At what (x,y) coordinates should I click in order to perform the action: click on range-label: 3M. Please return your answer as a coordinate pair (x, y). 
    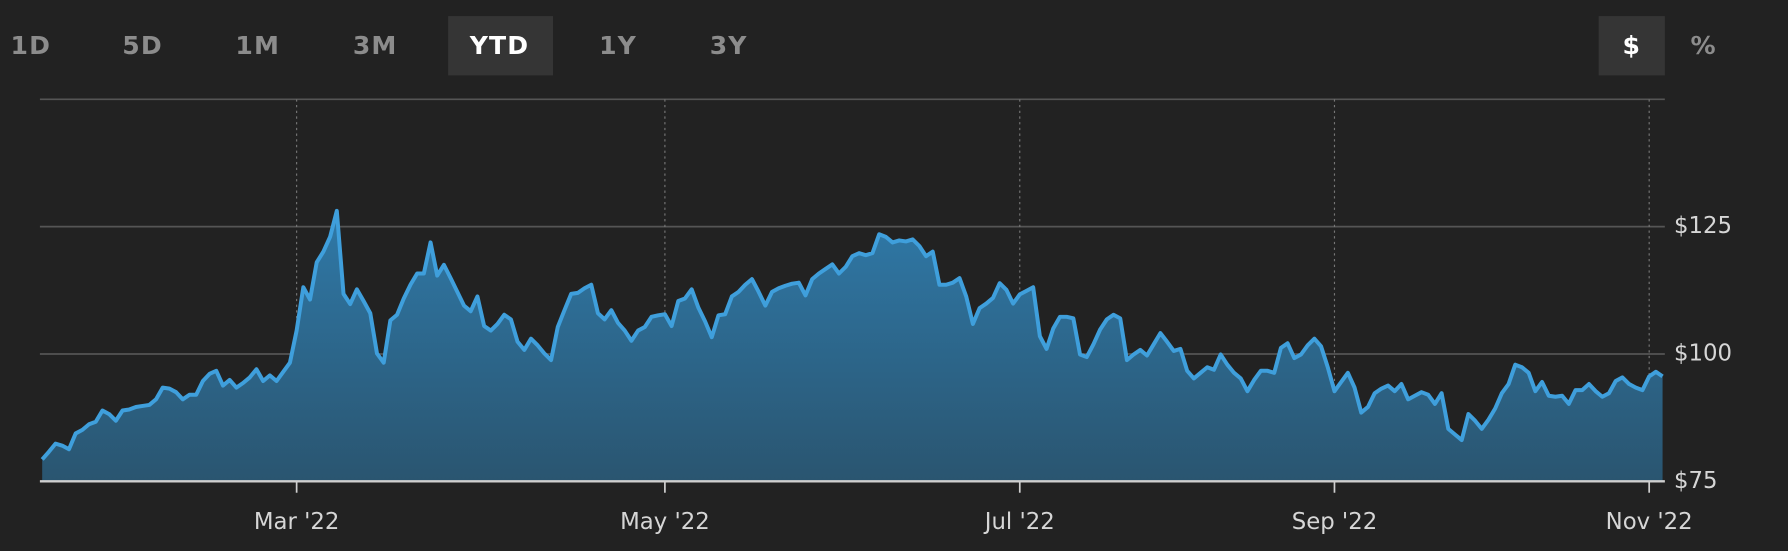
    Looking at the image, I should click on (375, 45).